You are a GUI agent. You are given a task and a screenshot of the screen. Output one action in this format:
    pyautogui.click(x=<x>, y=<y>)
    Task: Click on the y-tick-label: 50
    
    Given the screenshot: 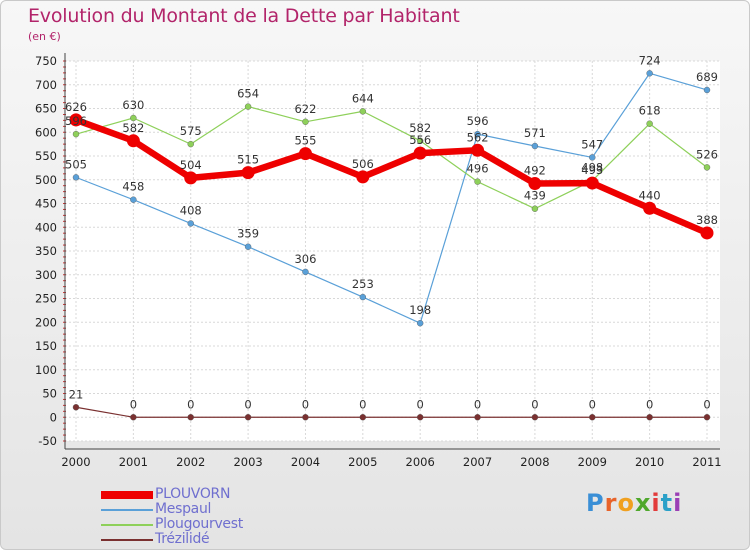 What is the action you would take?
    pyautogui.click(x=49, y=394)
    